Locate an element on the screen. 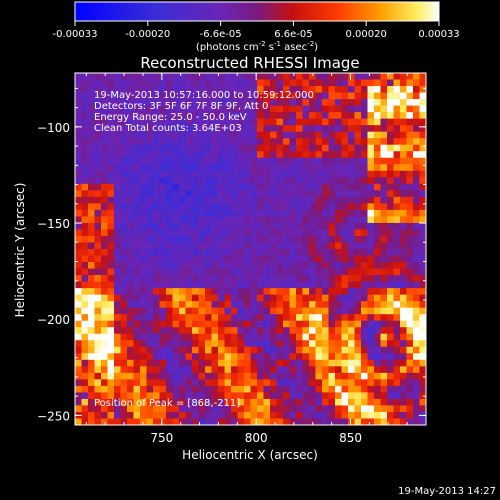  colorbar-tick-label: 0.00020 is located at coordinates (366, 34).